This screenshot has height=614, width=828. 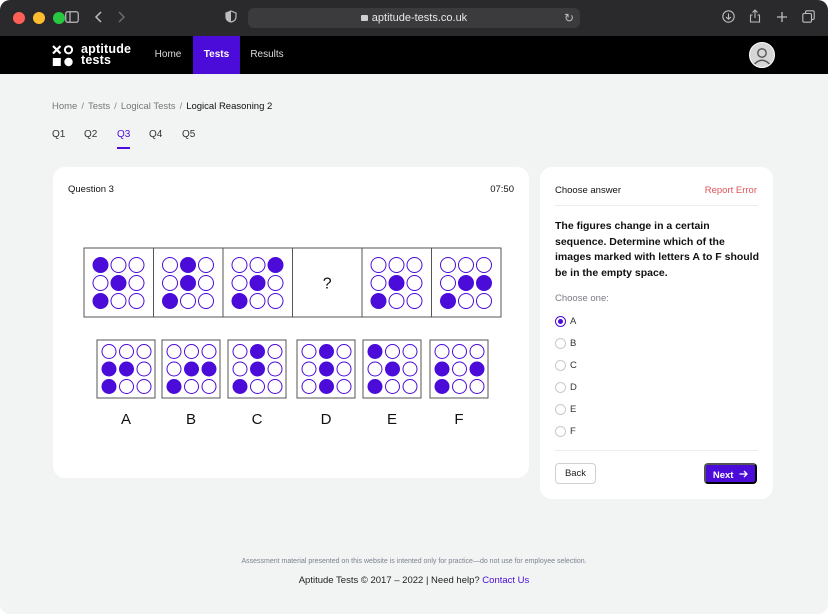 What do you see at coordinates (782, 18) in the screenshot?
I see `new-tab-icon` at bounding box center [782, 18].